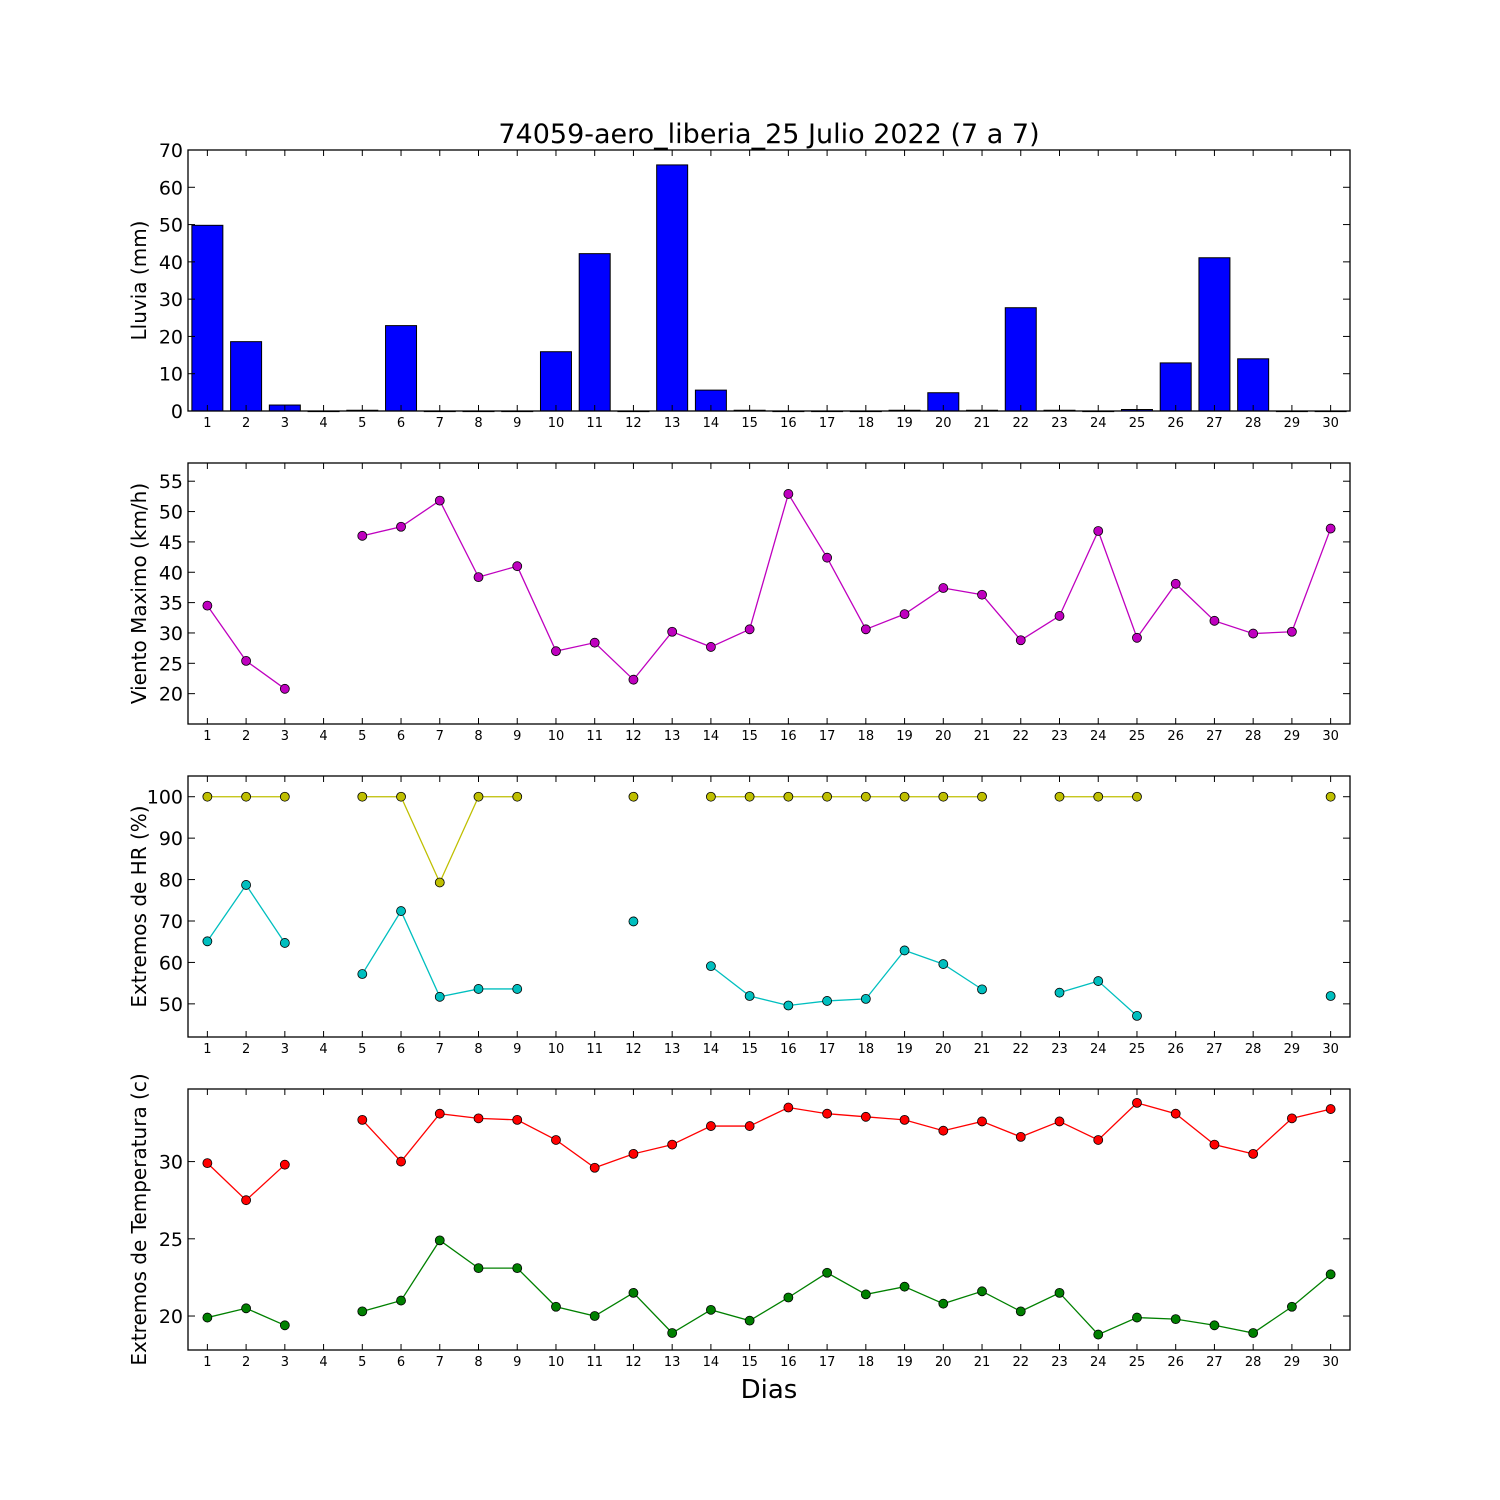  What do you see at coordinates (847, 1287) in the screenshot?
I see `series-2-line` at bounding box center [847, 1287].